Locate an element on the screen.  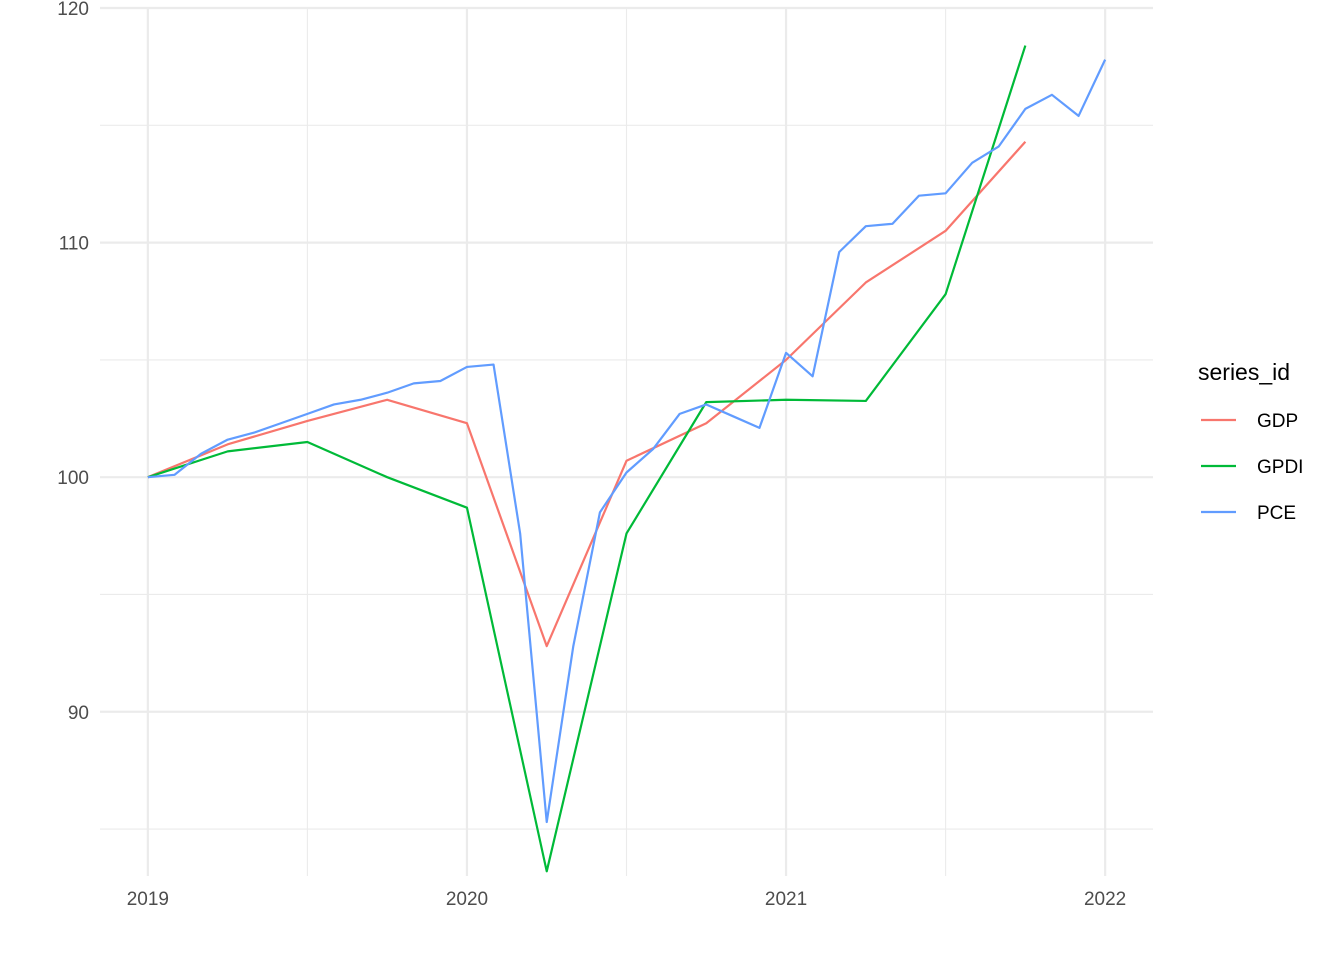
x-tick-label: 2019 is located at coordinates (148, 899).